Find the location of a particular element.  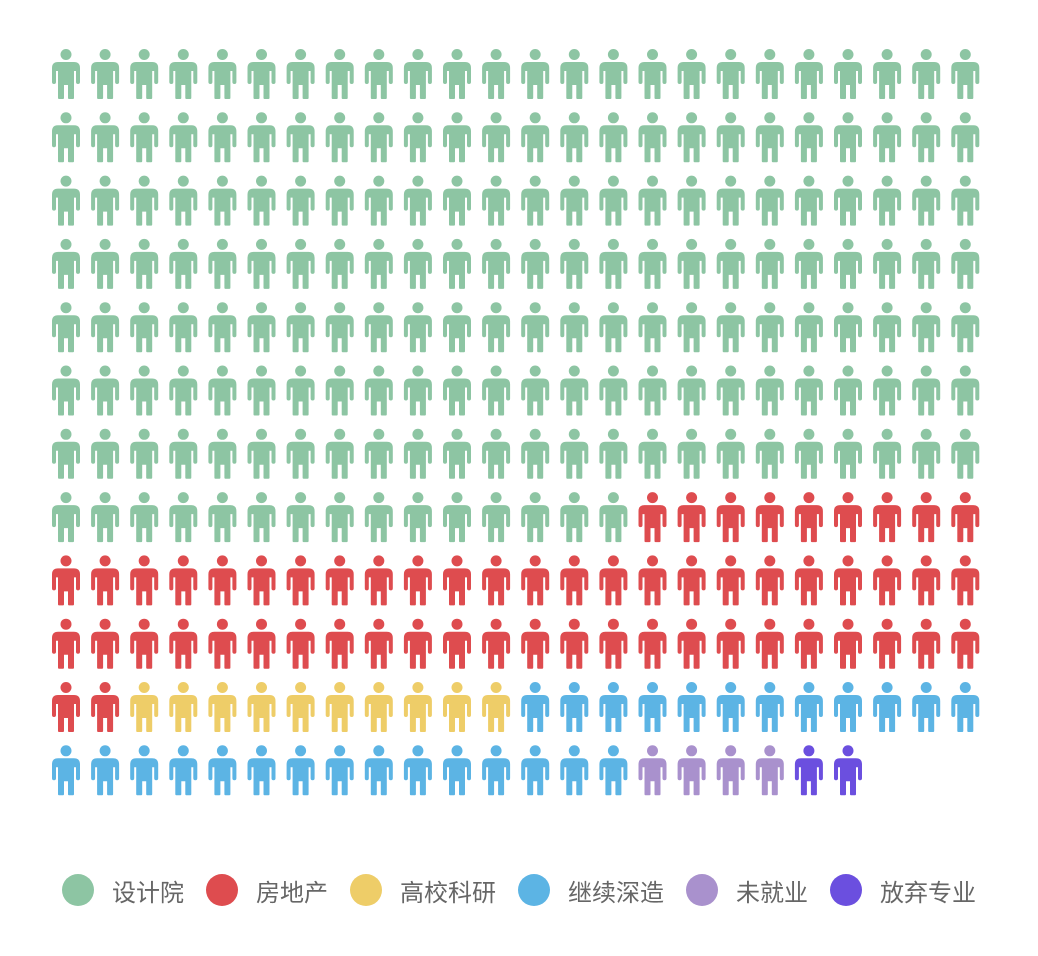

legend-label: 放弃专业 is located at coordinates (928, 892).